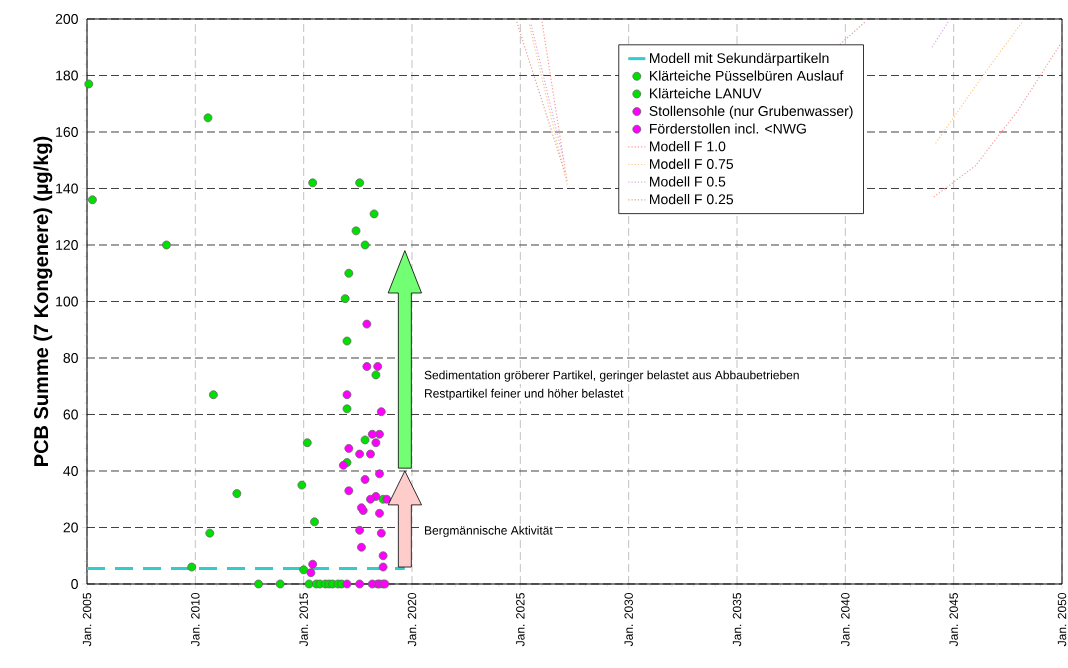 The height and width of the screenshot is (668, 1068). Describe the element at coordinates (489, 531) in the screenshot. I see `annotation: Bergmännische Aktivität` at that location.